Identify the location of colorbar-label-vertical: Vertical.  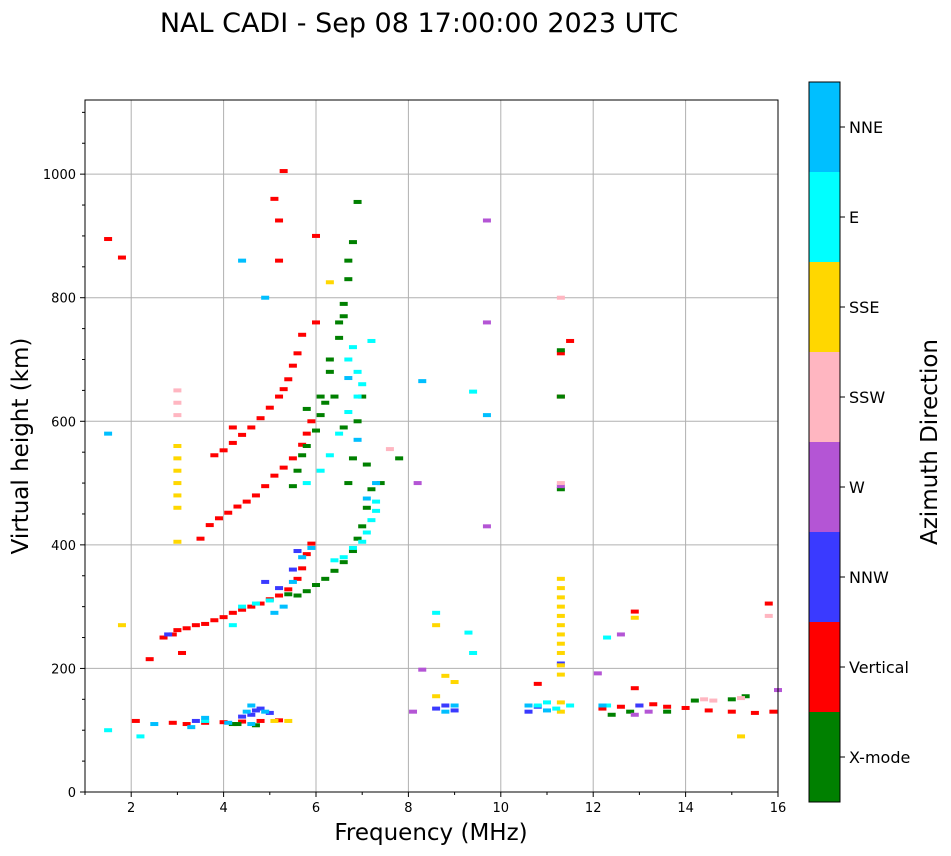
(879, 667).